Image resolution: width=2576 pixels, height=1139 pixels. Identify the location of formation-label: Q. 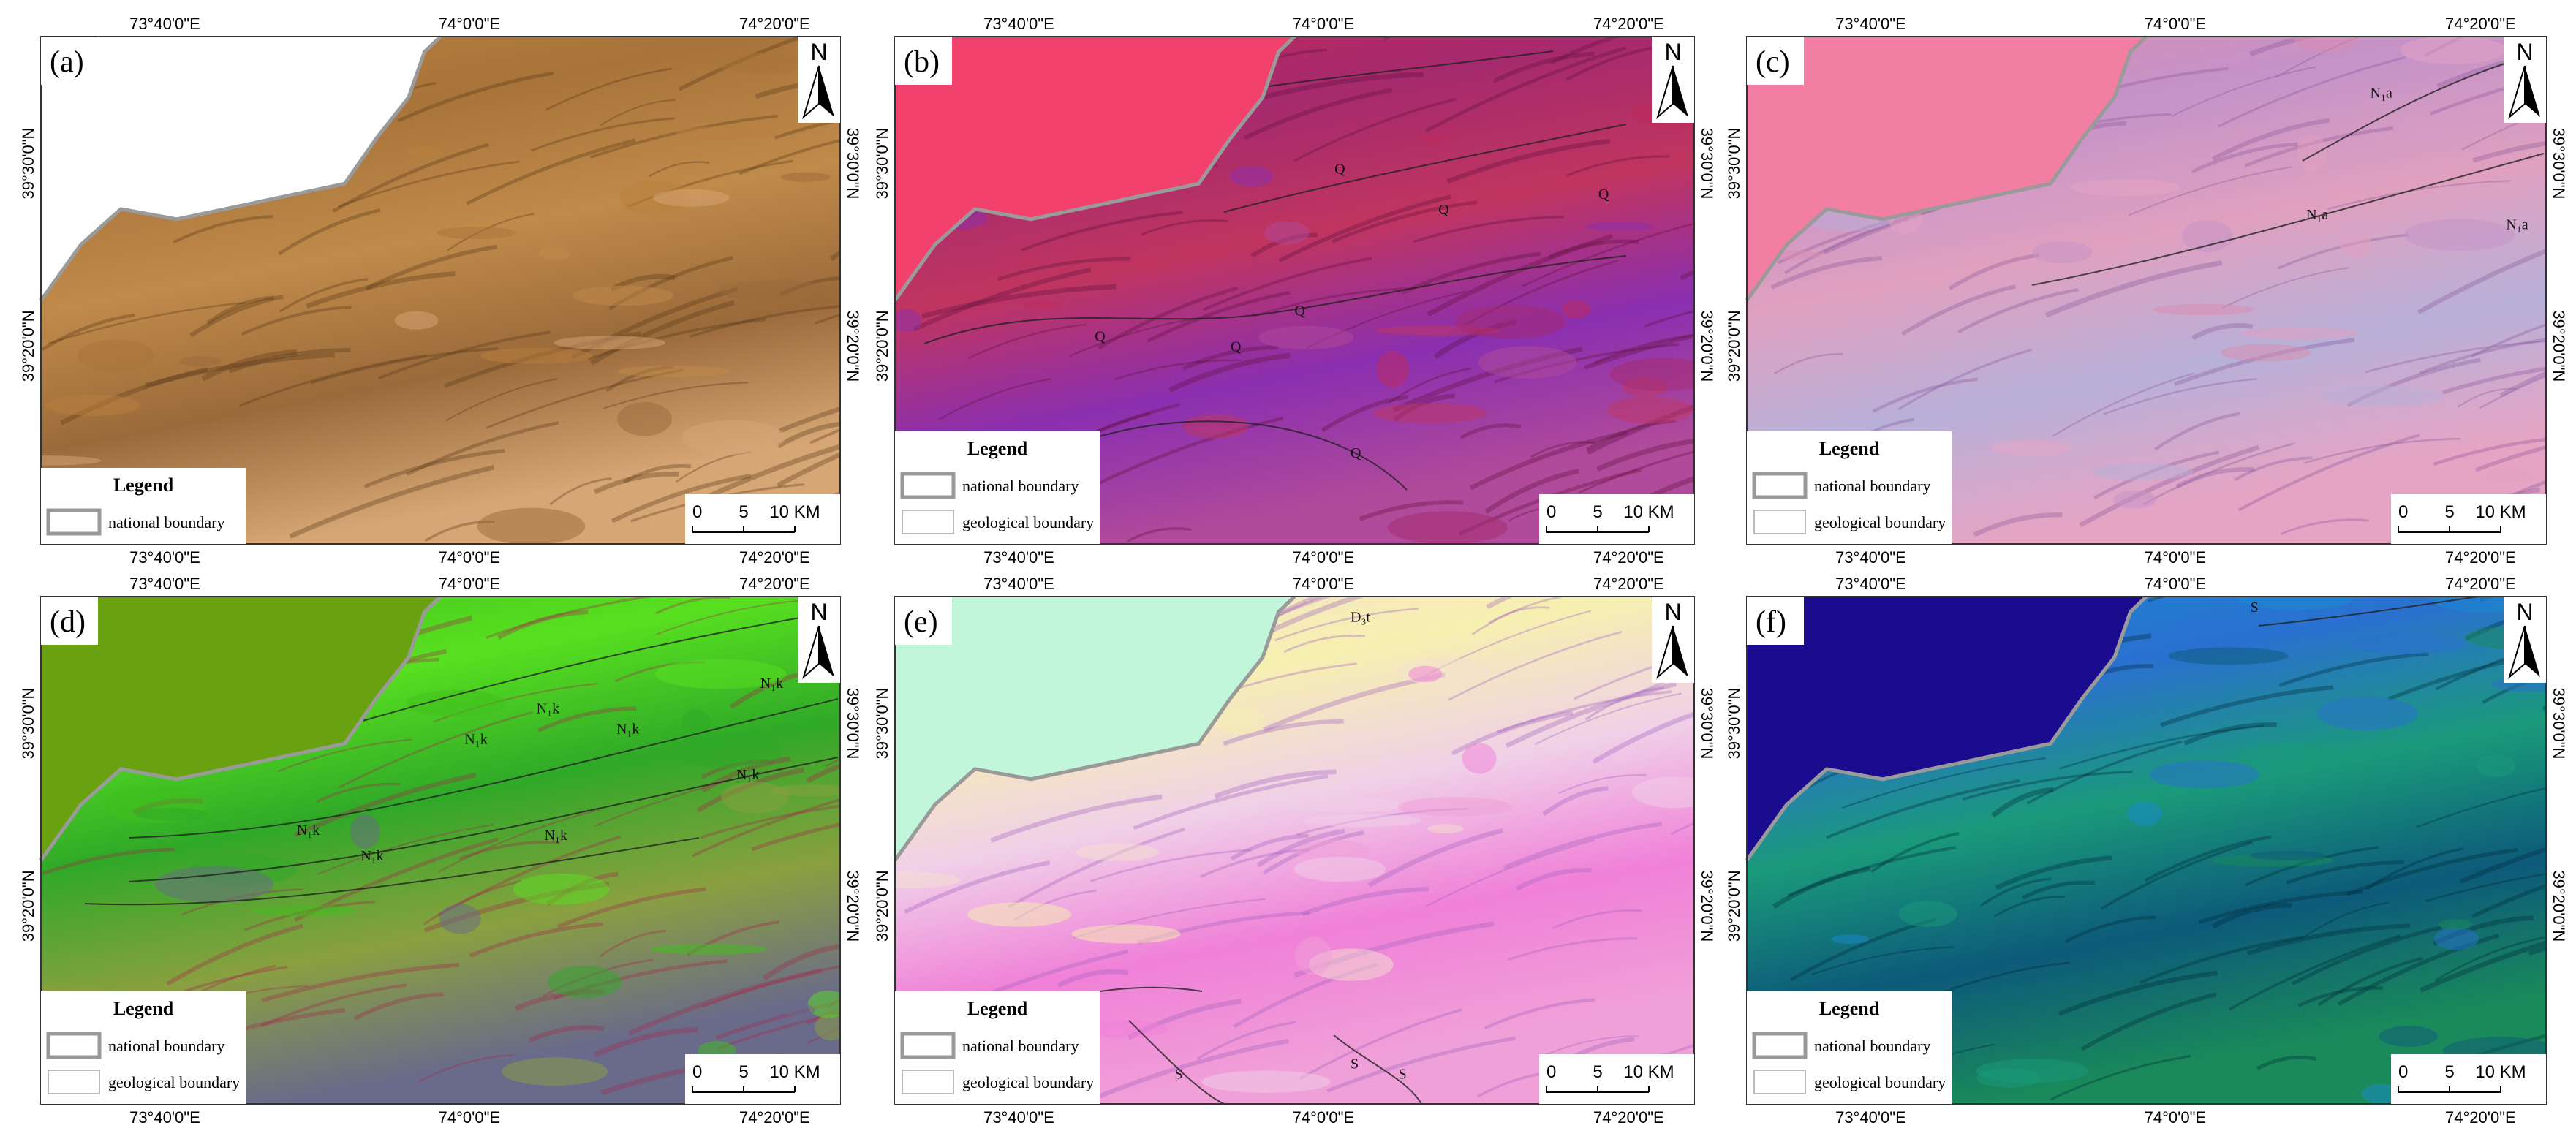
(1603, 194).